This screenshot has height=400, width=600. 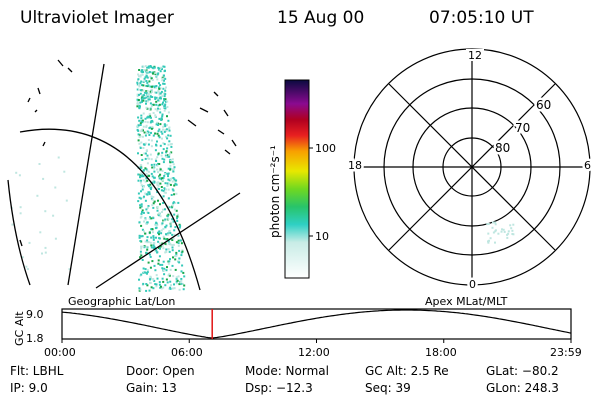 I want to click on x-tick-label: 23:59, so click(x=566, y=352).